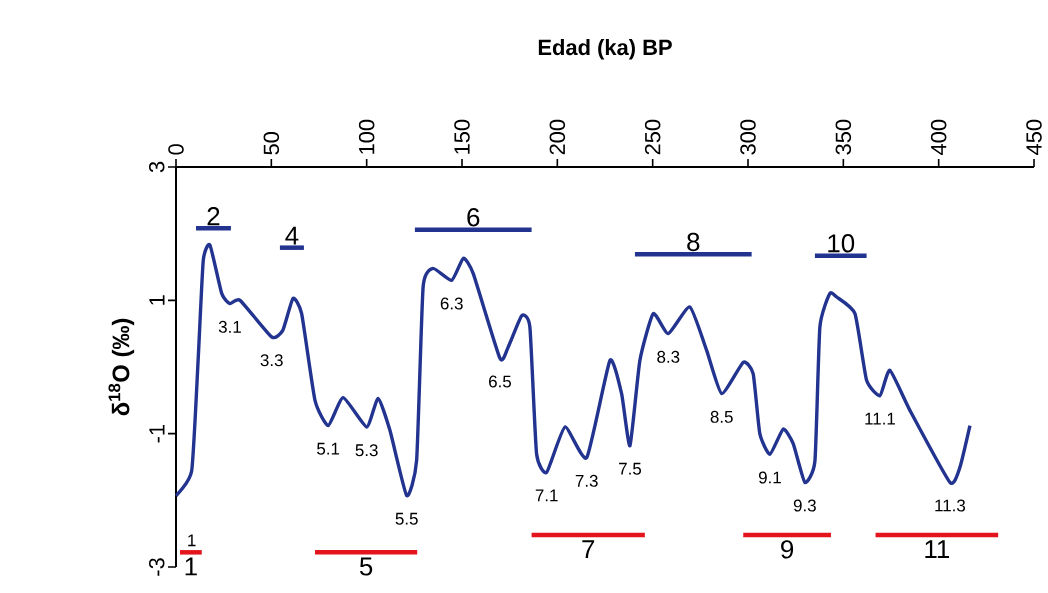 The height and width of the screenshot is (593, 1048). I want to click on series-label: 5, so click(366, 566).